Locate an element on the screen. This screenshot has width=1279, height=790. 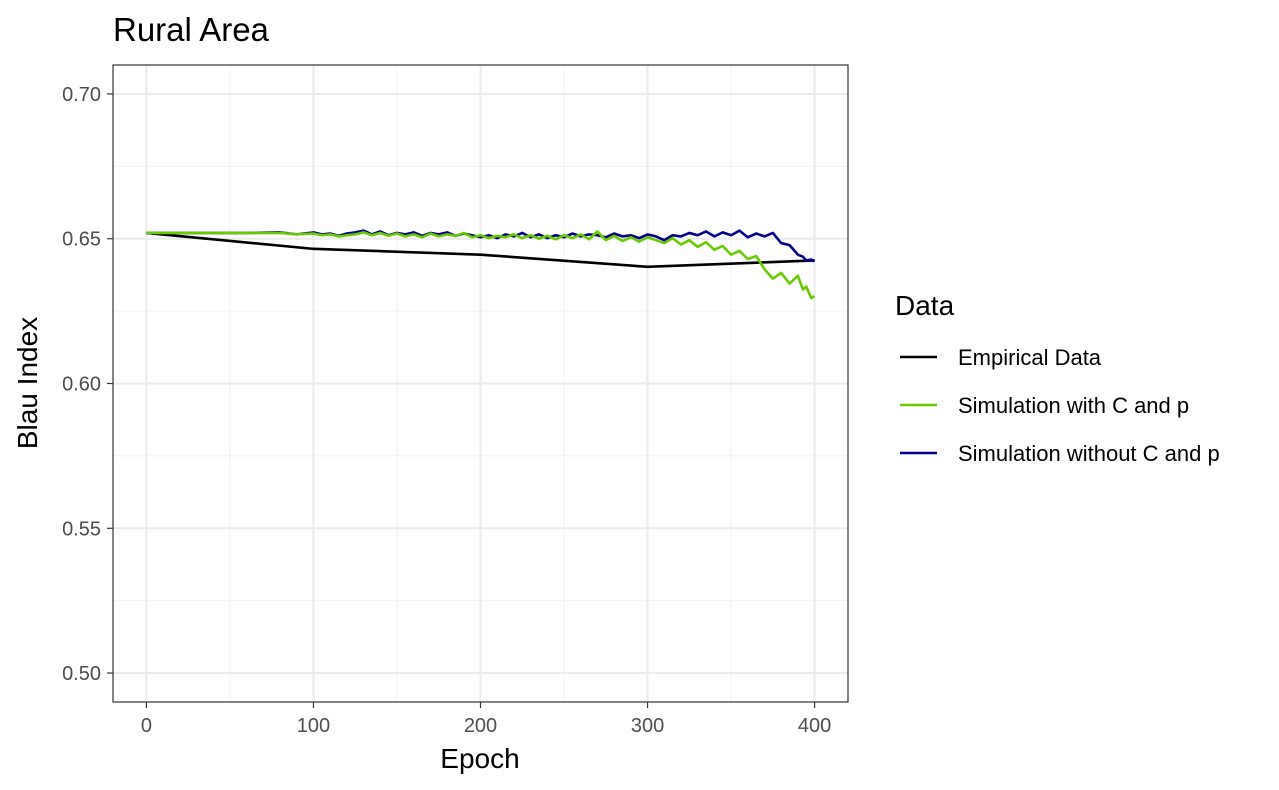
series-line-empirical-data is located at coordinates (480, 250).